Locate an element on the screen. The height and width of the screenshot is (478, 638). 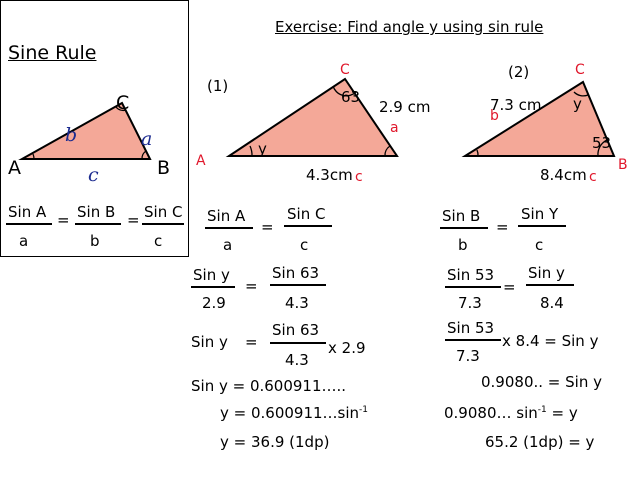
ex1-s4: Sin y = 0.600911….. is located at coordinates (269, 386).